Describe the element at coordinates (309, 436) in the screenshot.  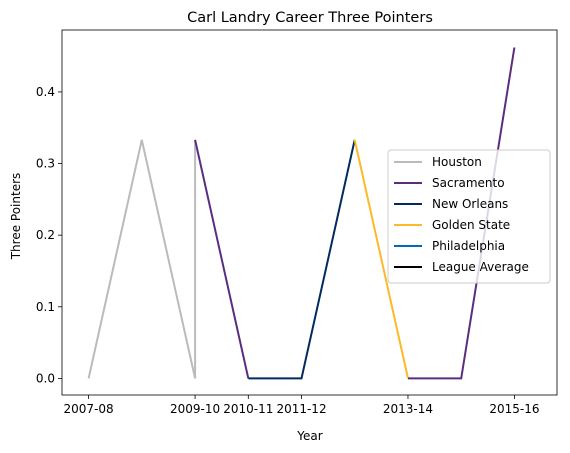
I see `x-axis-label: Year` at that location.